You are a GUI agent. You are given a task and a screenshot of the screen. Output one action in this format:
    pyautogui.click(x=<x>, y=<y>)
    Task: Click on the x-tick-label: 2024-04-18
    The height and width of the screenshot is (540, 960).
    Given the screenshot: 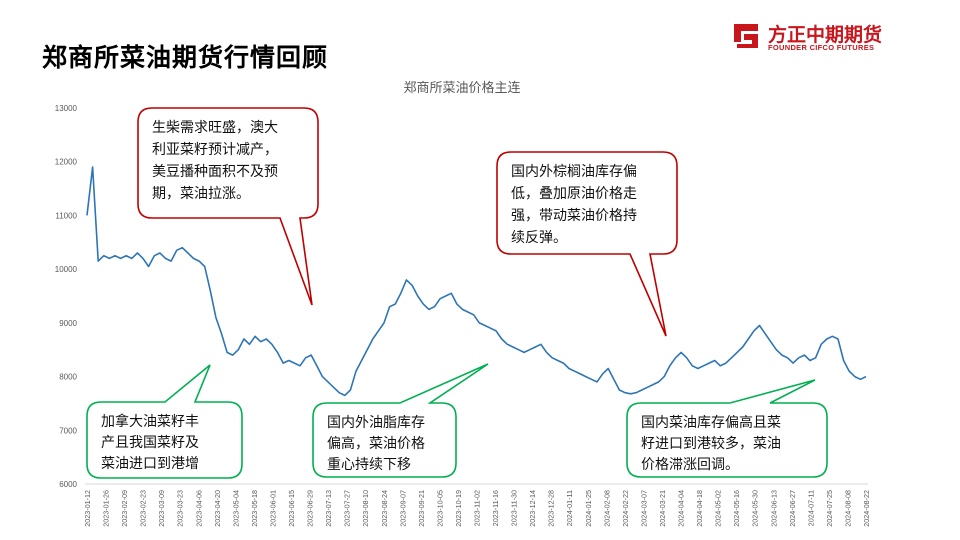 What is the action you would take?
    pyautogui.click(x=699, y=508)
    